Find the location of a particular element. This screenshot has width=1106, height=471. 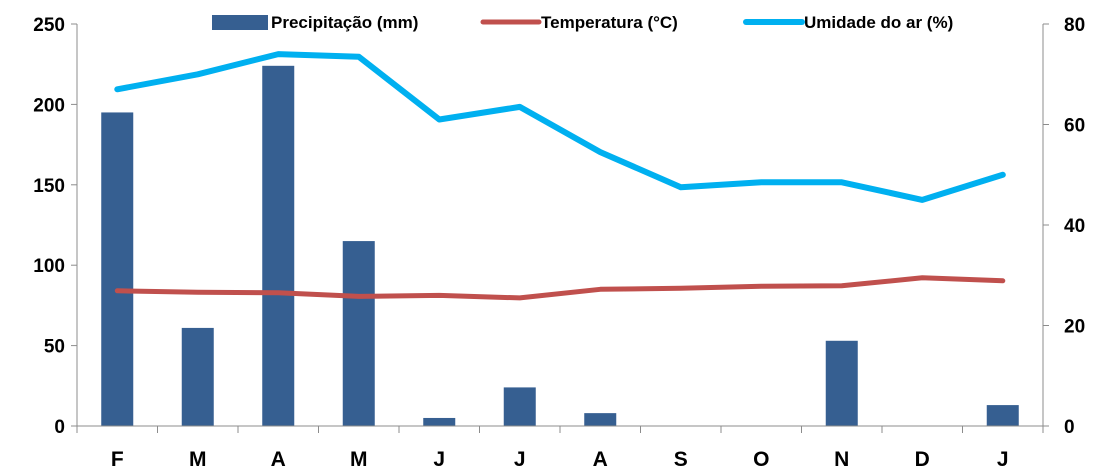

legend-label: Umidade do ar (%) is located at coordinates (878, 22).